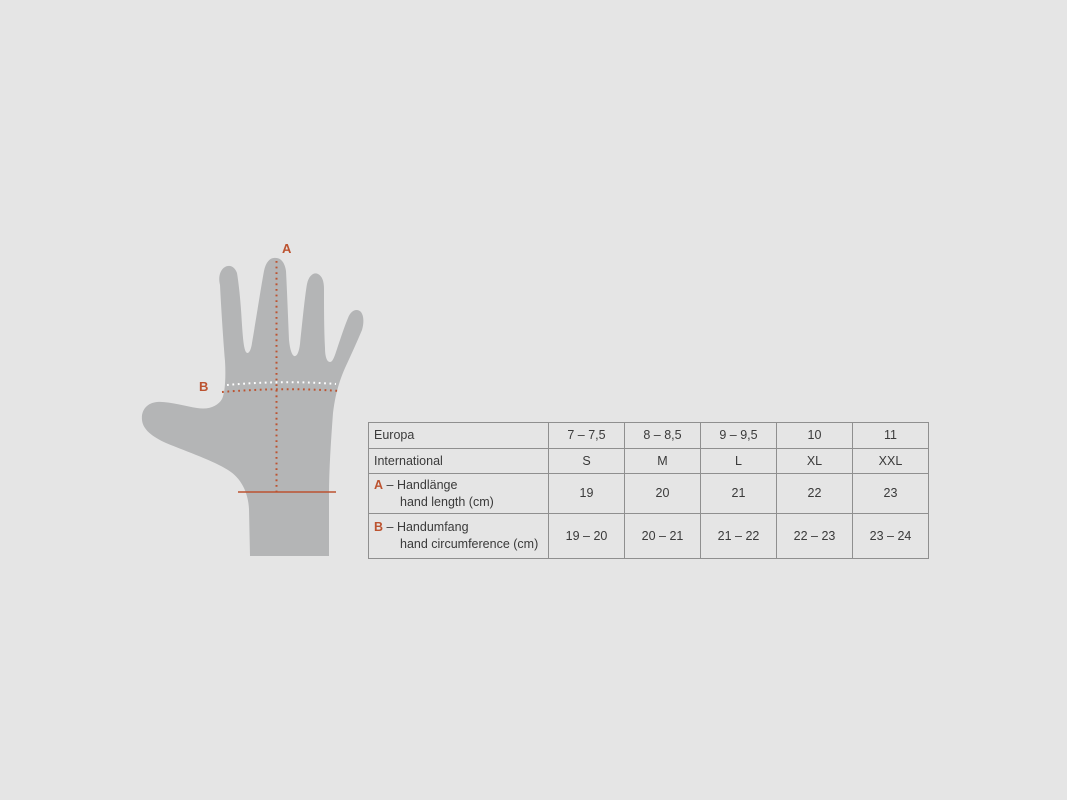 The image size is (1067, 800). Describe the element at coordinates (427, 484) in the screenshot. I see `label-de: Handlänge` at that location.